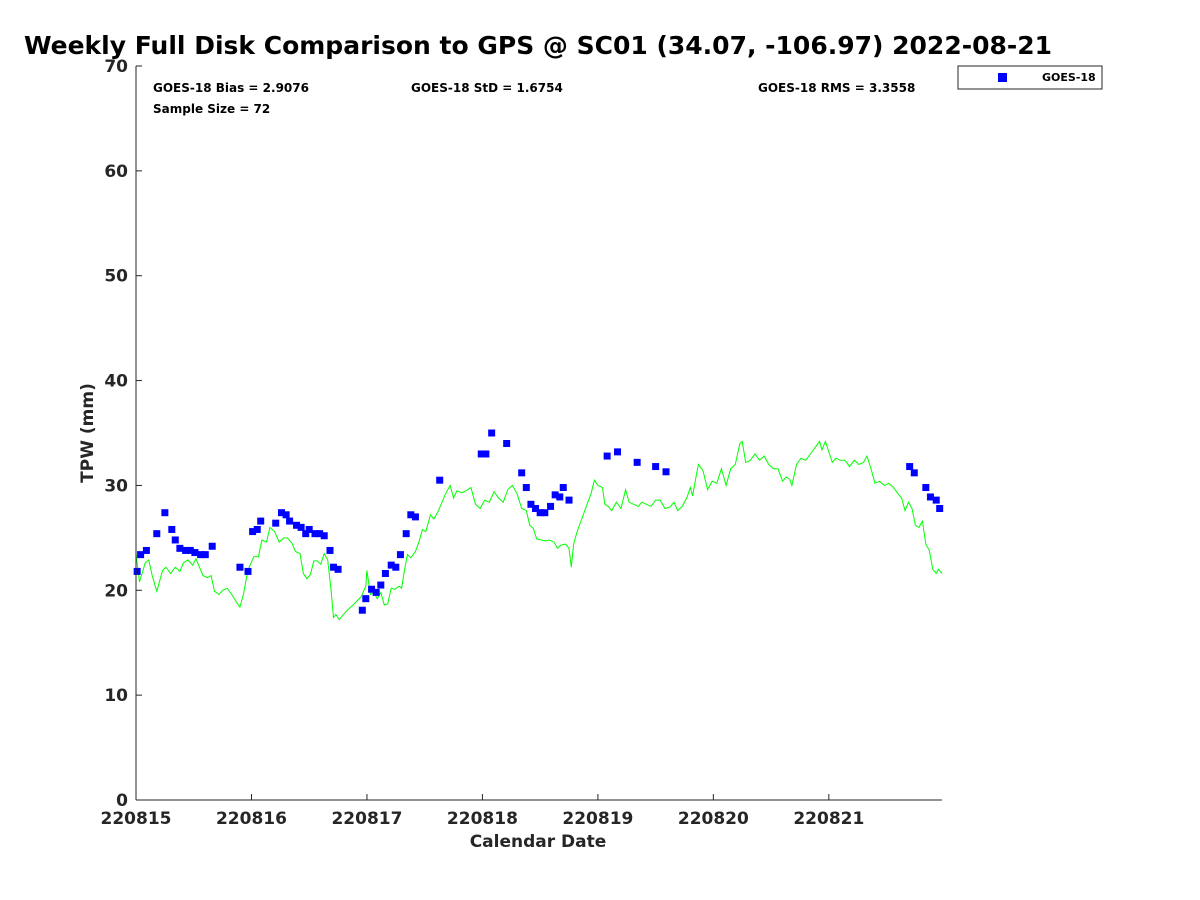 Image resolution: width=1200 pixels, height=900 pixels. Describe the element at coordinates (366, 819) in the screenshot. I see `x-tick-label: 220817` at that location.